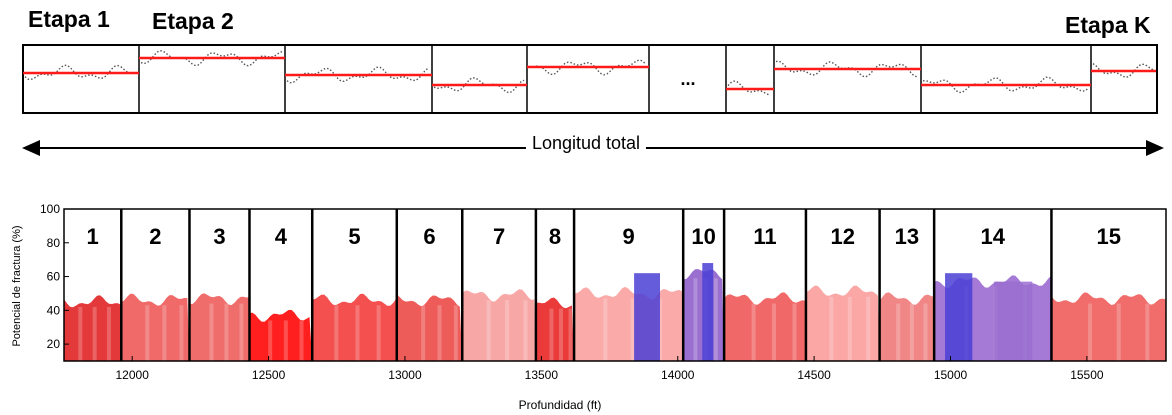 The height and width of the screenshot is (415, 1172). What do you see at coordinates (1155, 148) in the screenshot?
I see `arrow-right-head` at bounding box center [1155, 148].